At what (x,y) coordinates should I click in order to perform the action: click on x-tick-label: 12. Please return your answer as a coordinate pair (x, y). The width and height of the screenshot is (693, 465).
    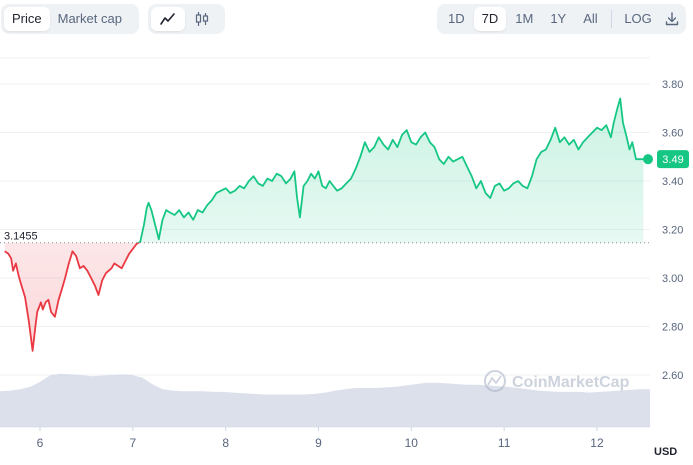
    Looking at the image, I should click on (597, 443).